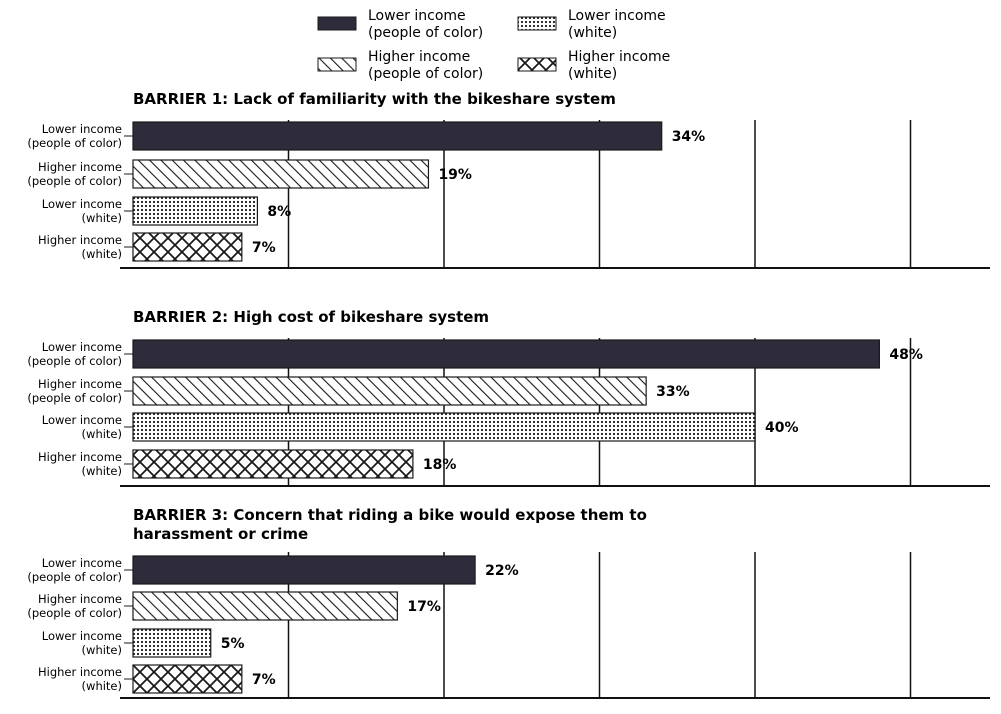 This screenshot has width=1001, height=714. I want to click on legend-swatch-dots, so click(537, 23).